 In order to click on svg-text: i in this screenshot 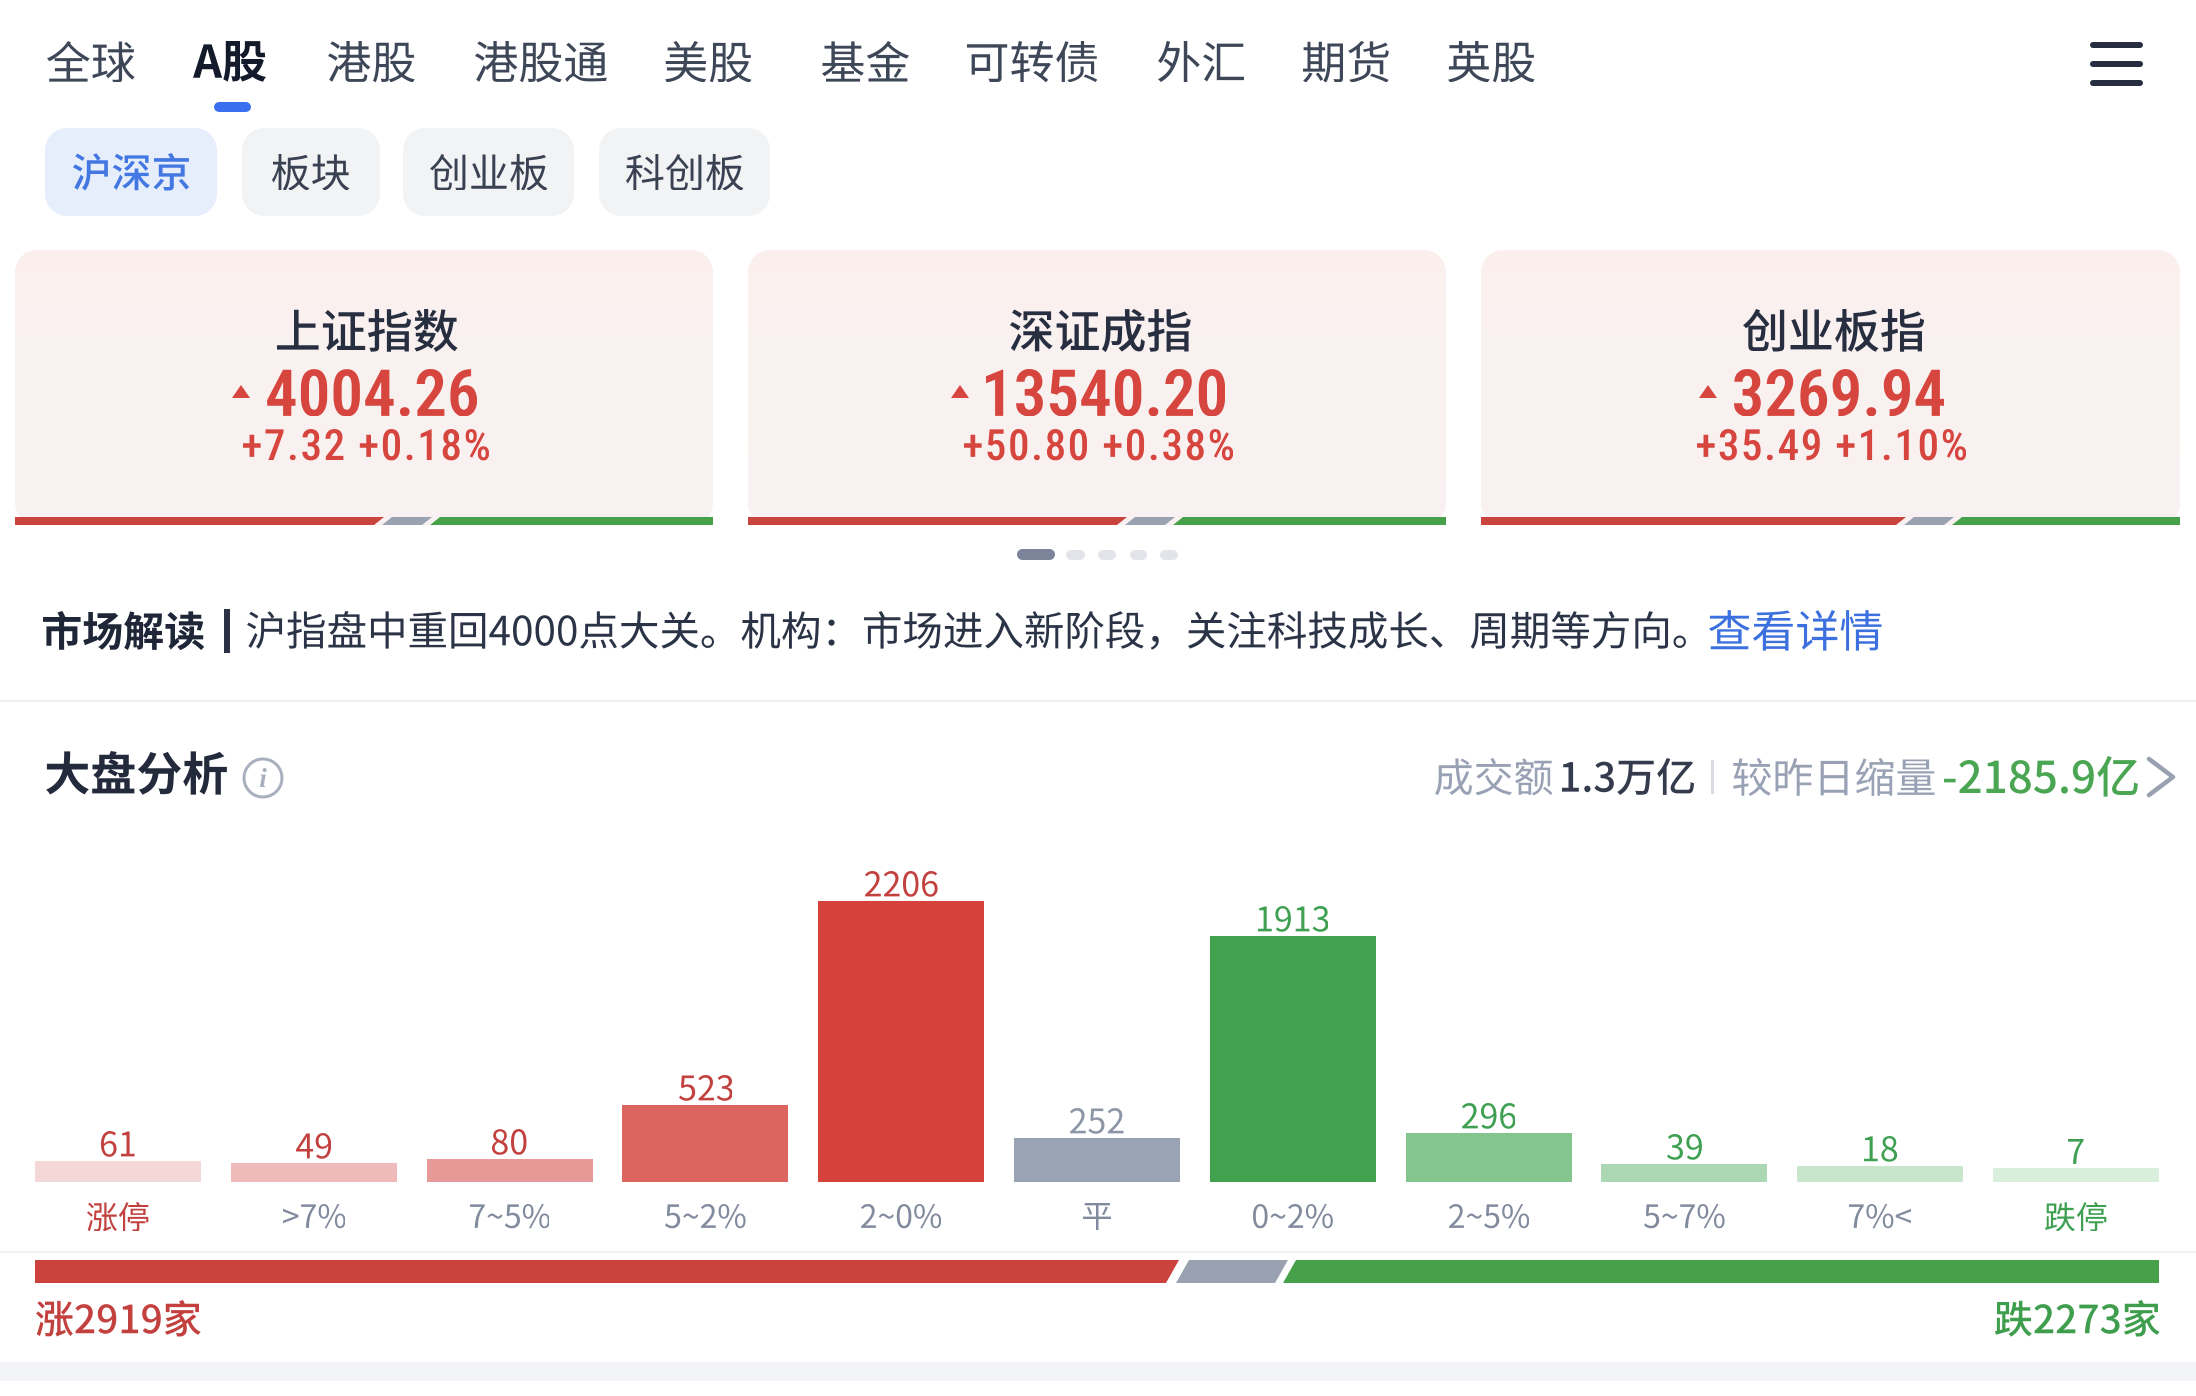, I will do `click(263, 778)`.